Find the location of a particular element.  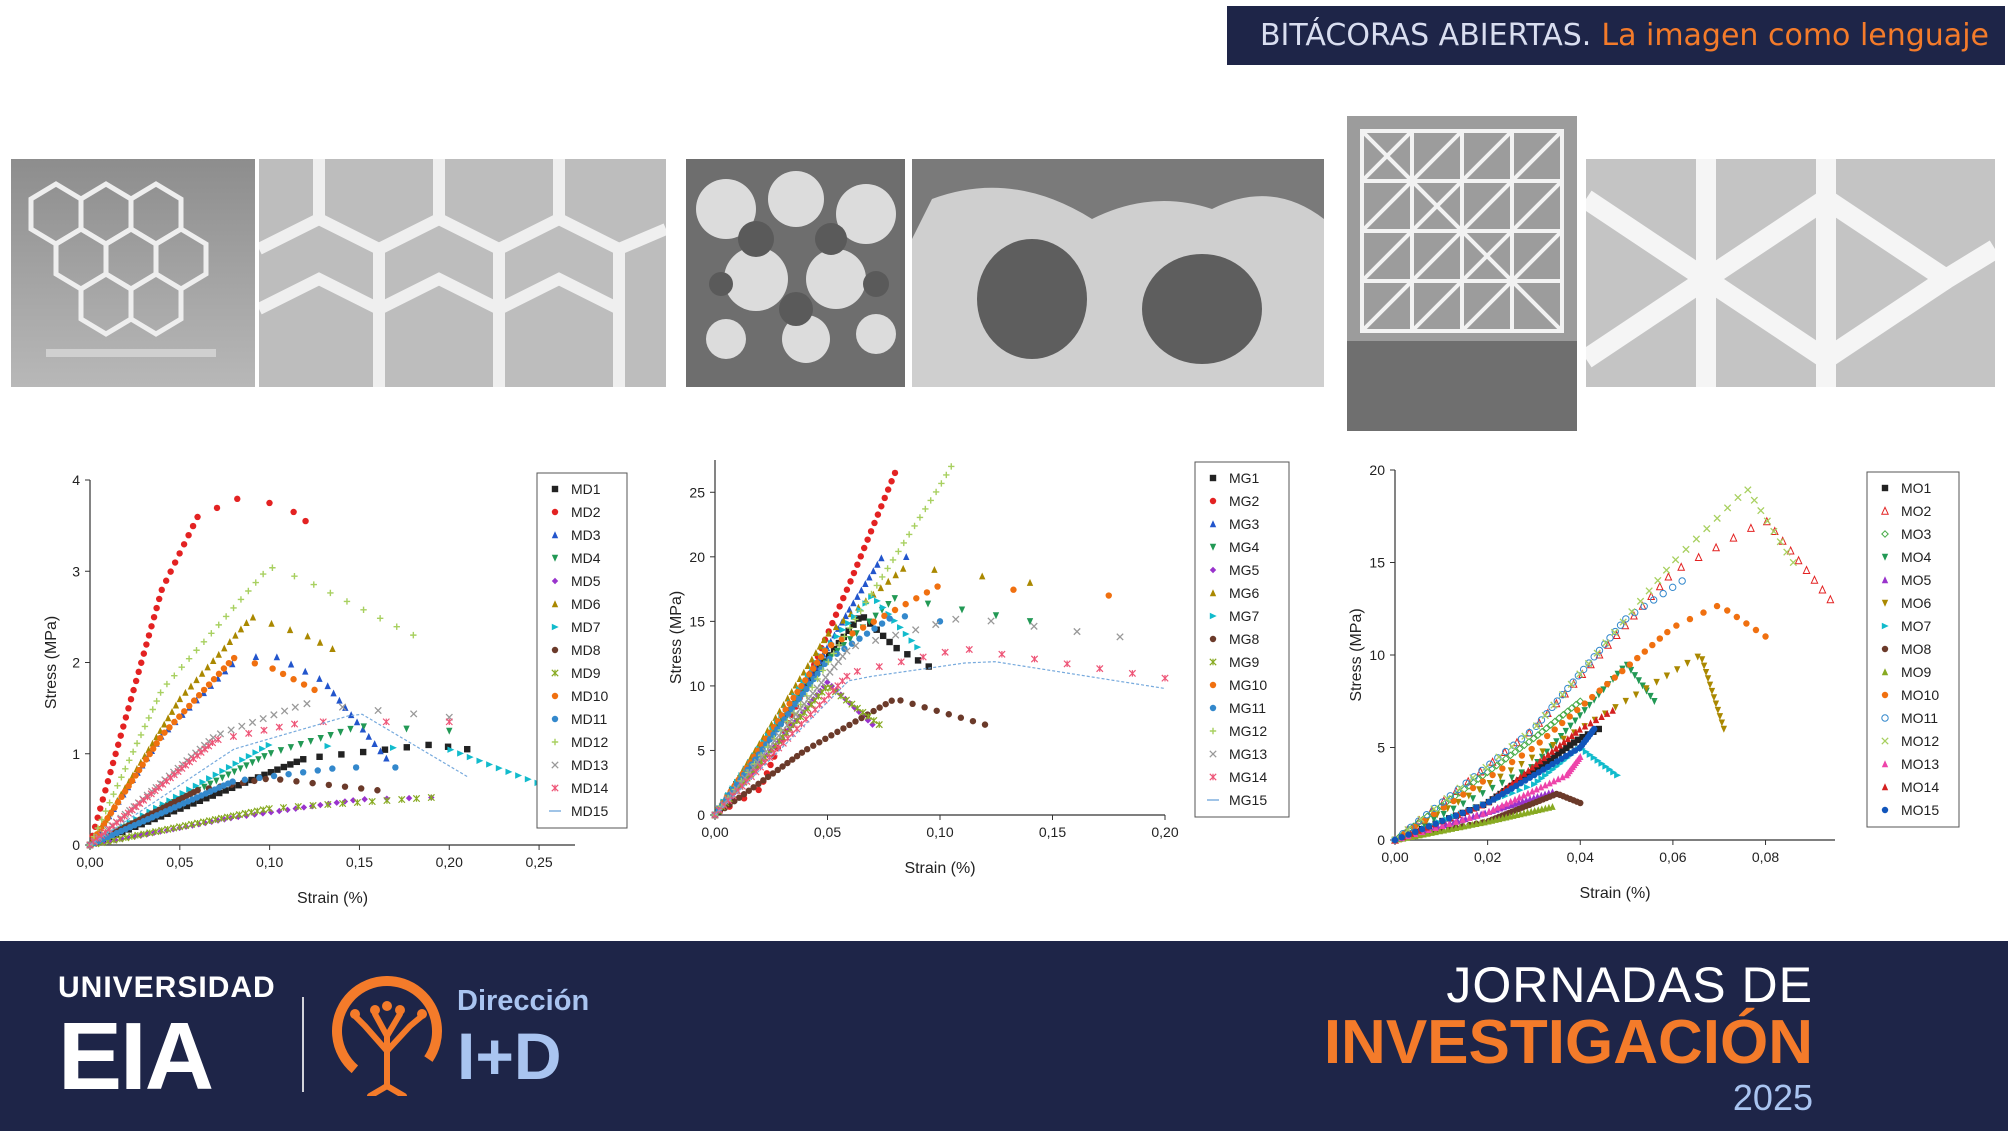

series-md15 is located at coordinates (278, 779).